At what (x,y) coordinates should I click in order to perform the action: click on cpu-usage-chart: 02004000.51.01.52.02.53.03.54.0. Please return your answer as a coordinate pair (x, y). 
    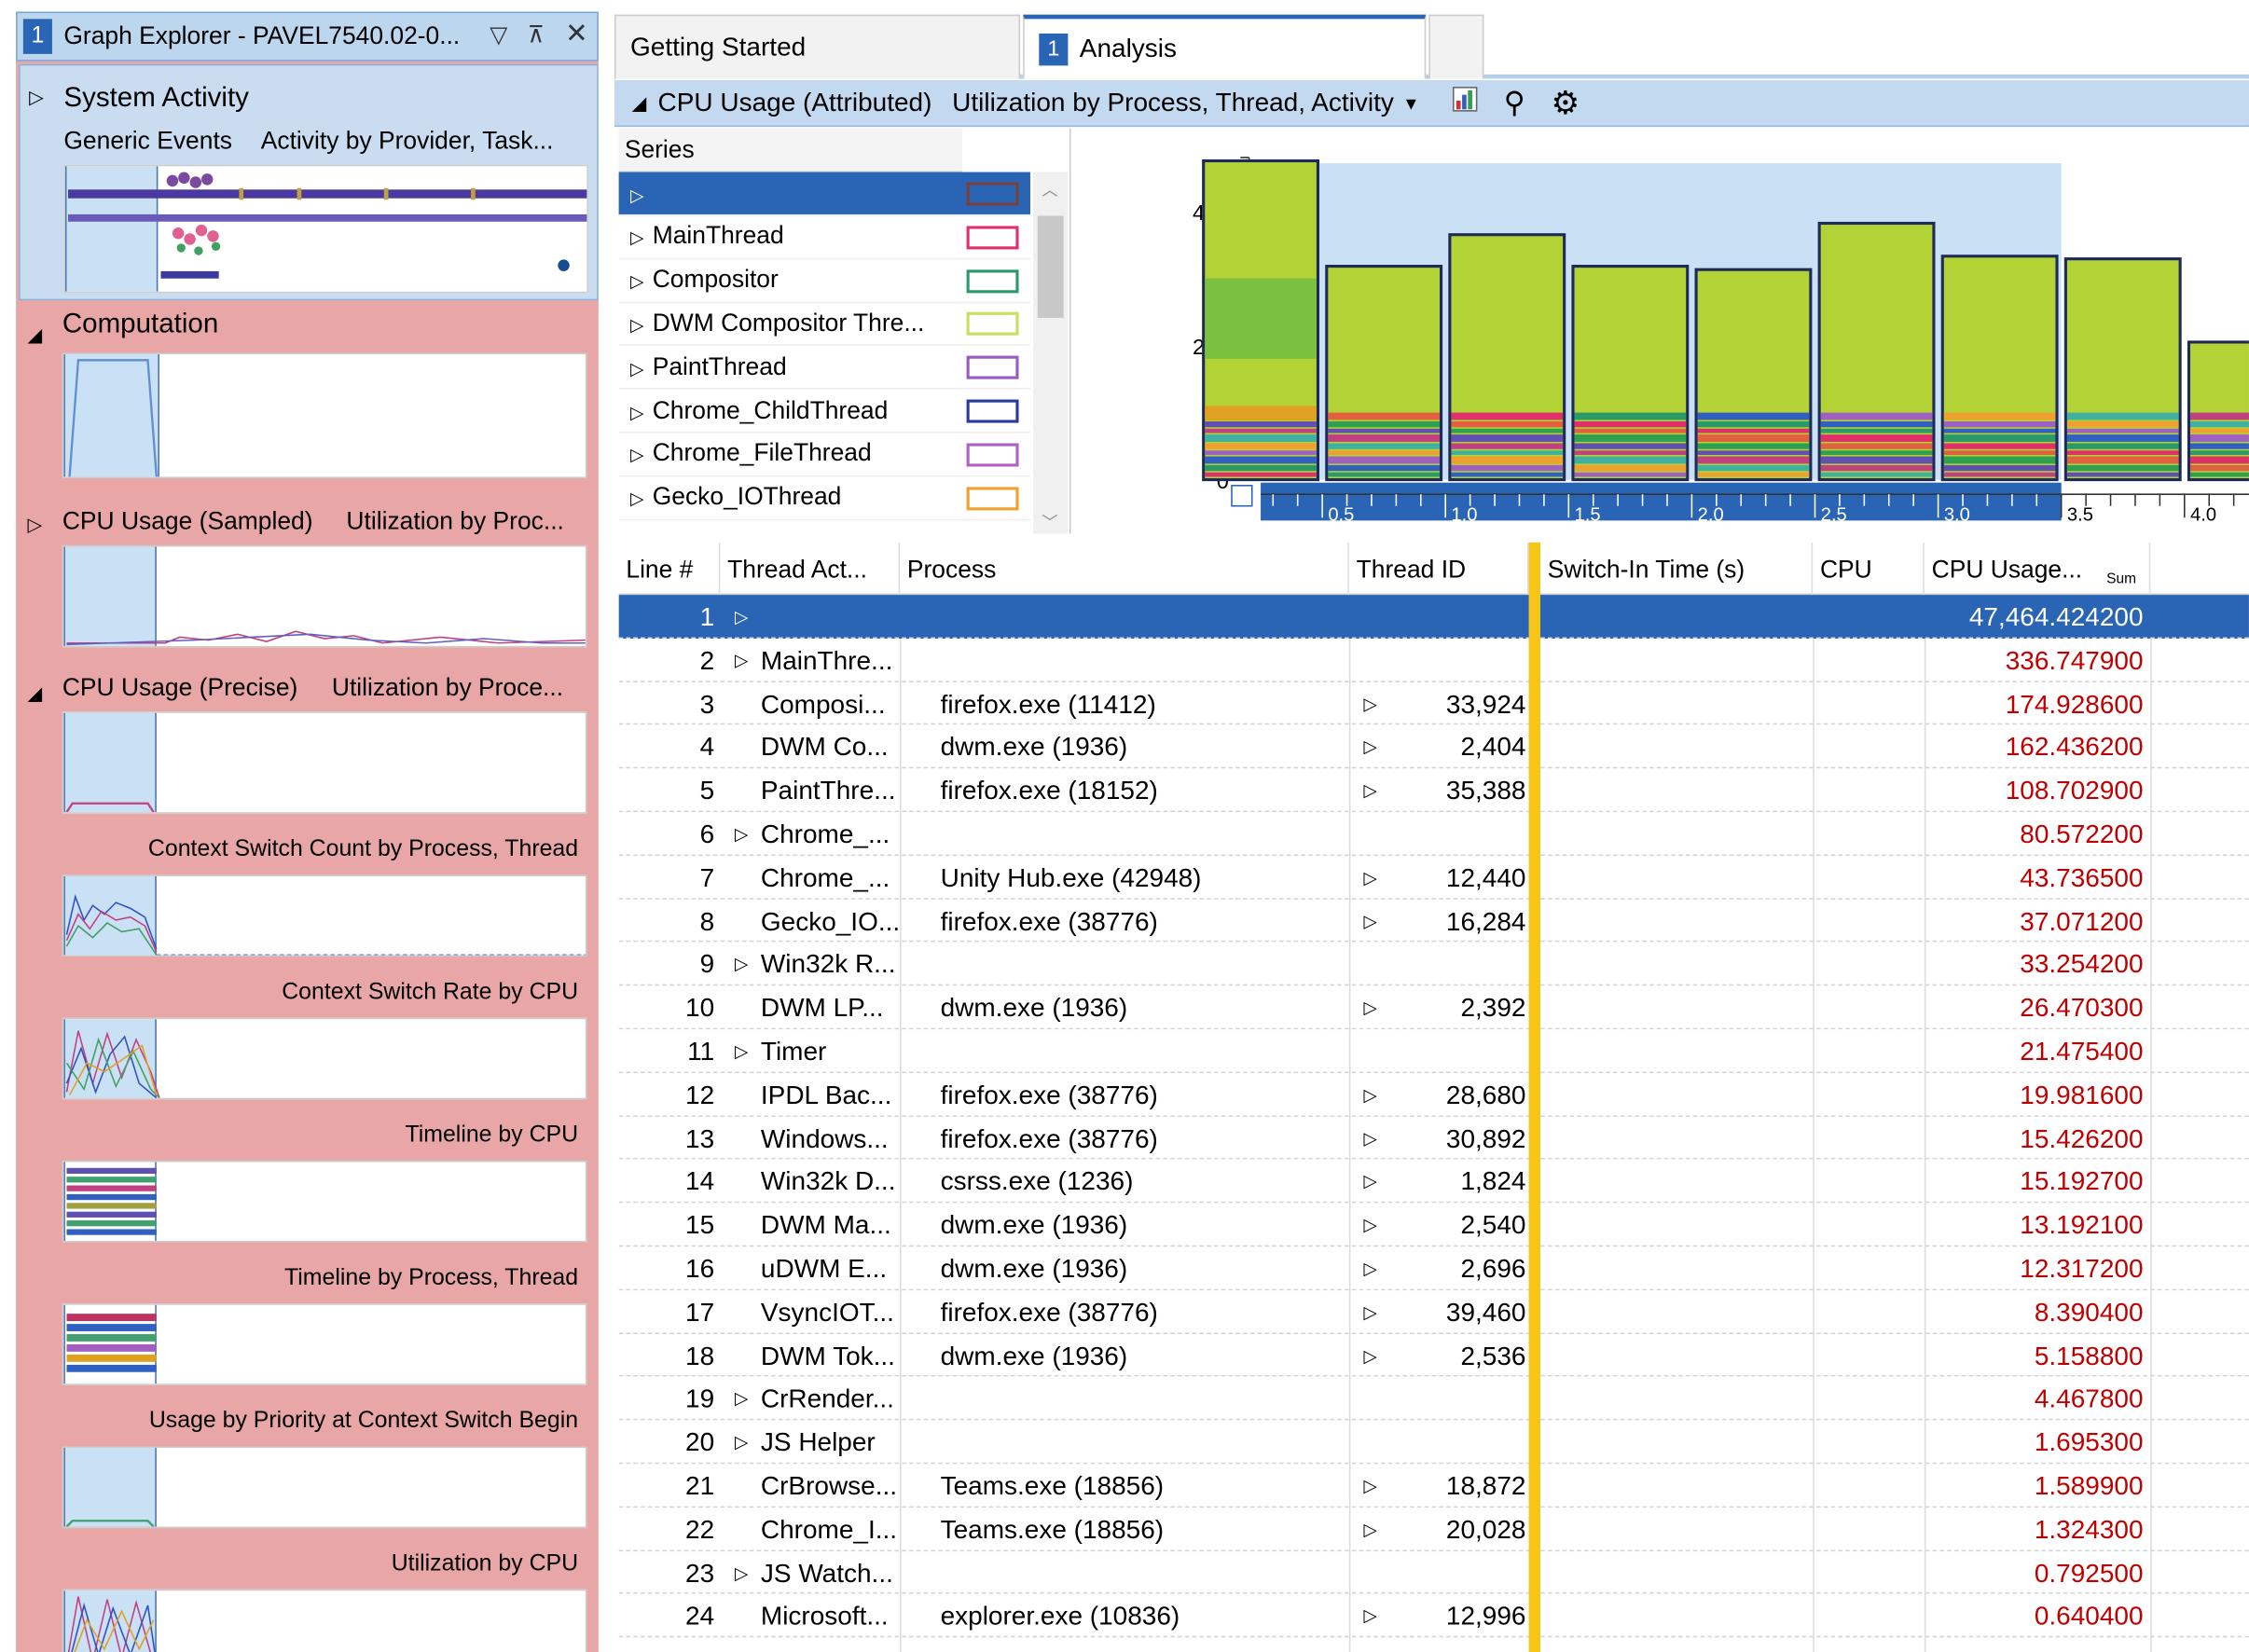
    Looking at the image, I should click on (1664, 331).